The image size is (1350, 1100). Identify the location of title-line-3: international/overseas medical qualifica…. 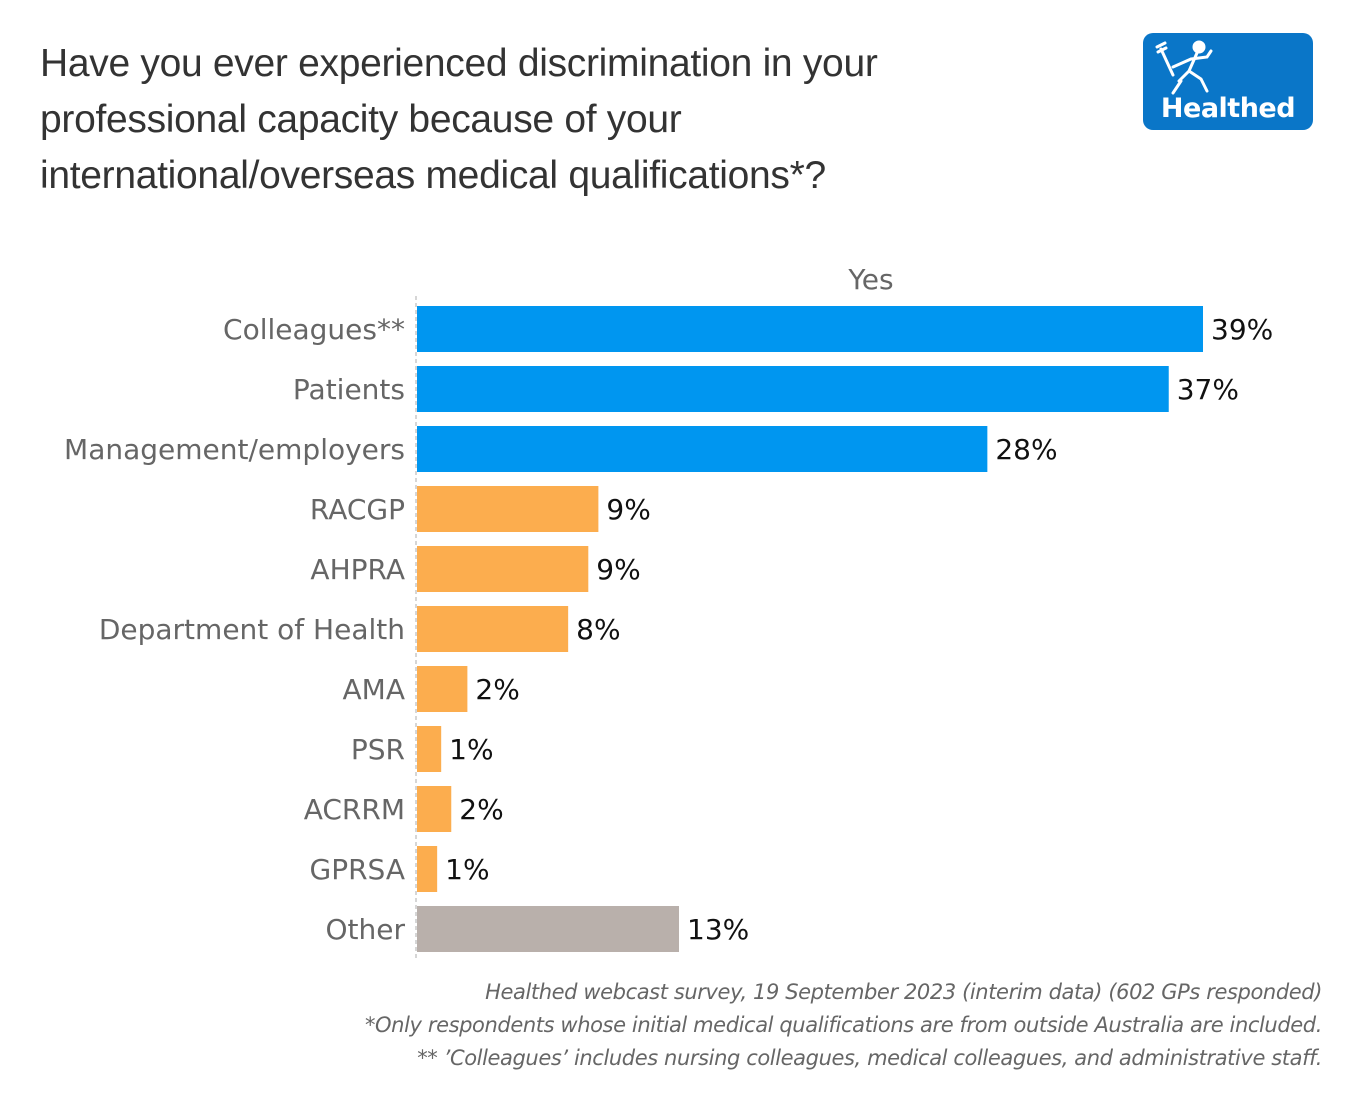
(433, 175).